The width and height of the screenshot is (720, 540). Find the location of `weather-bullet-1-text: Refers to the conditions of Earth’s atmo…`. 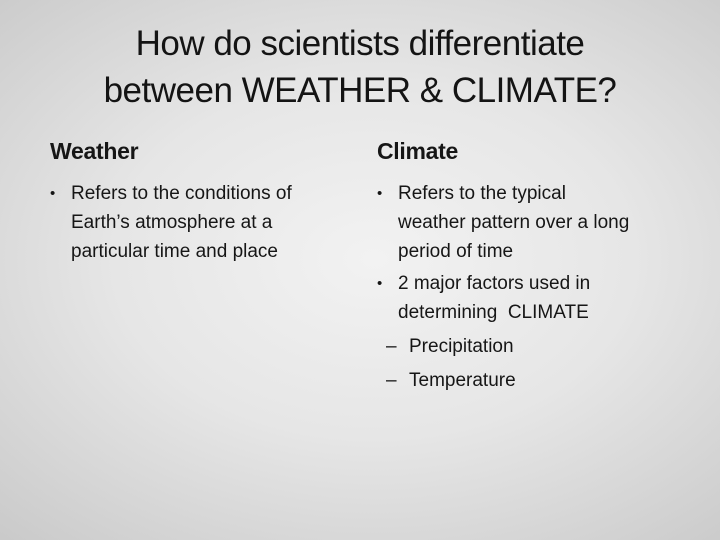

weather-bullet-1-text: Refers to the conditions of Earth’s atmo… is located at coordinates (213, 222).